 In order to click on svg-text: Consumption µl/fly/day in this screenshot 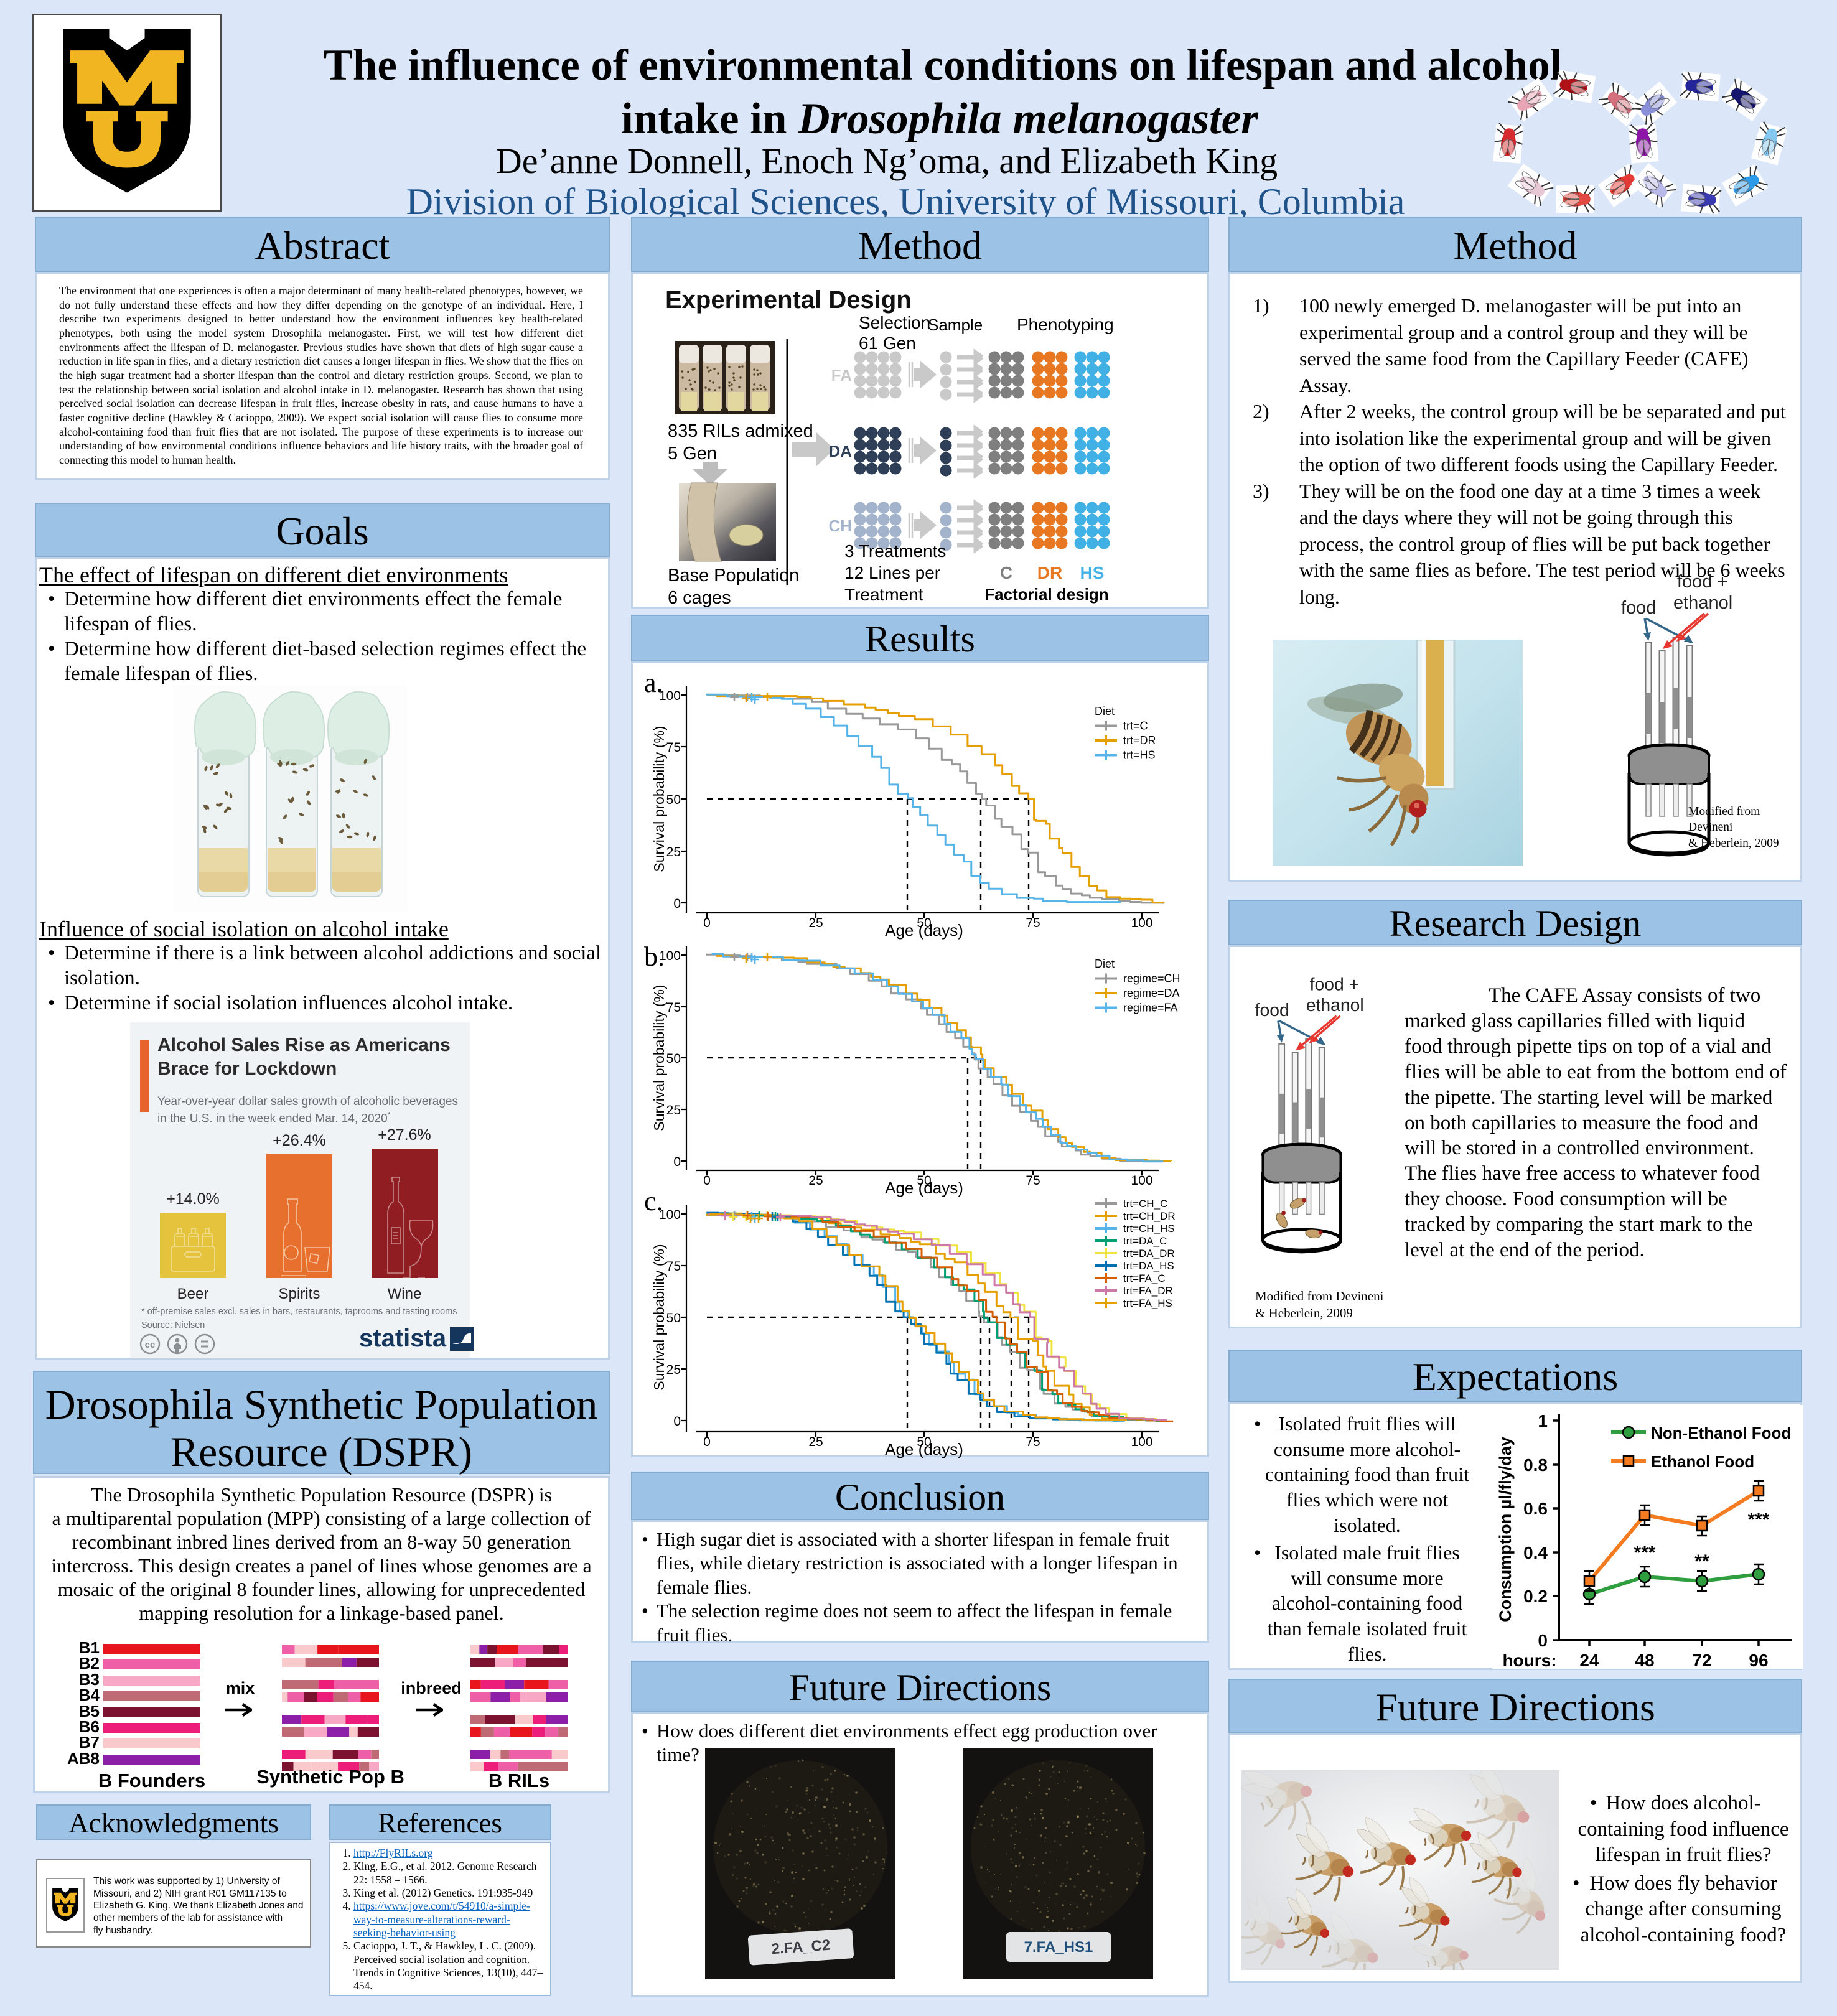, I will do `click(1505, 1529)`.